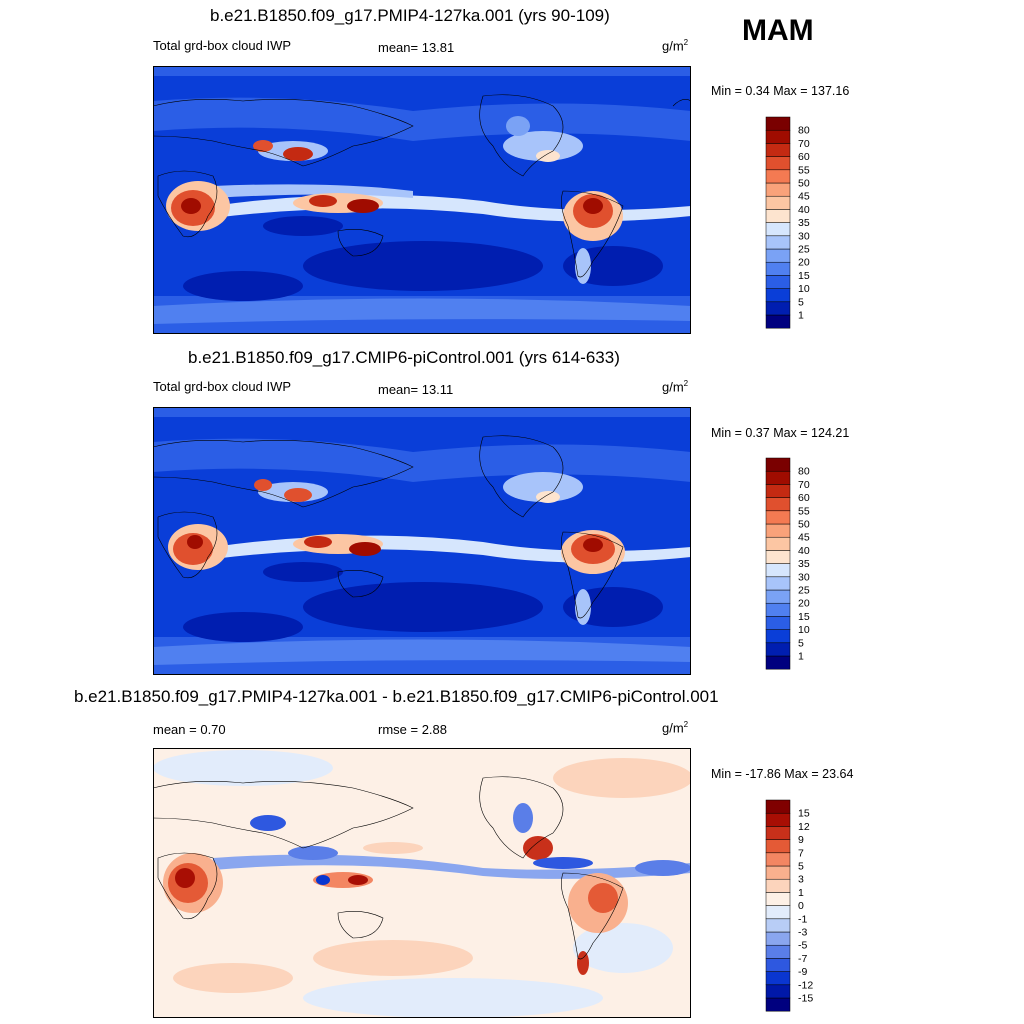  I want to click on panel-1-minmax: Min = 0.34 Max = 137.16, so click(780, 91).